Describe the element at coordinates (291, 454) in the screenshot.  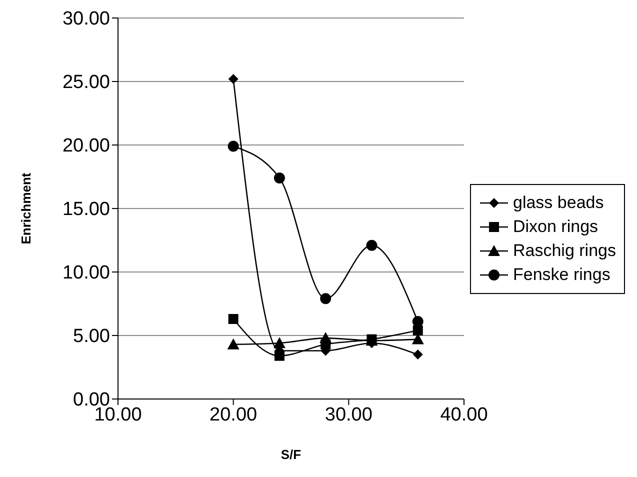
I see `x-axis-title: S/F` at that location.